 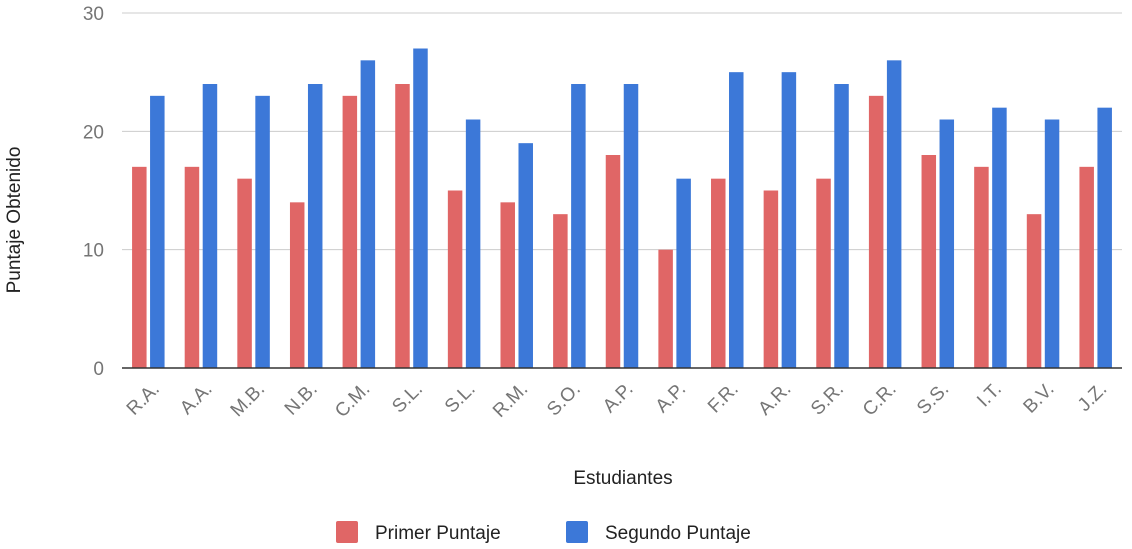 What do you see at coordinates (678, 533) in the screenshot?
I see `legend-label-segundo-puntaje: Segundo Puntaje` at bounding box center [678, 533].